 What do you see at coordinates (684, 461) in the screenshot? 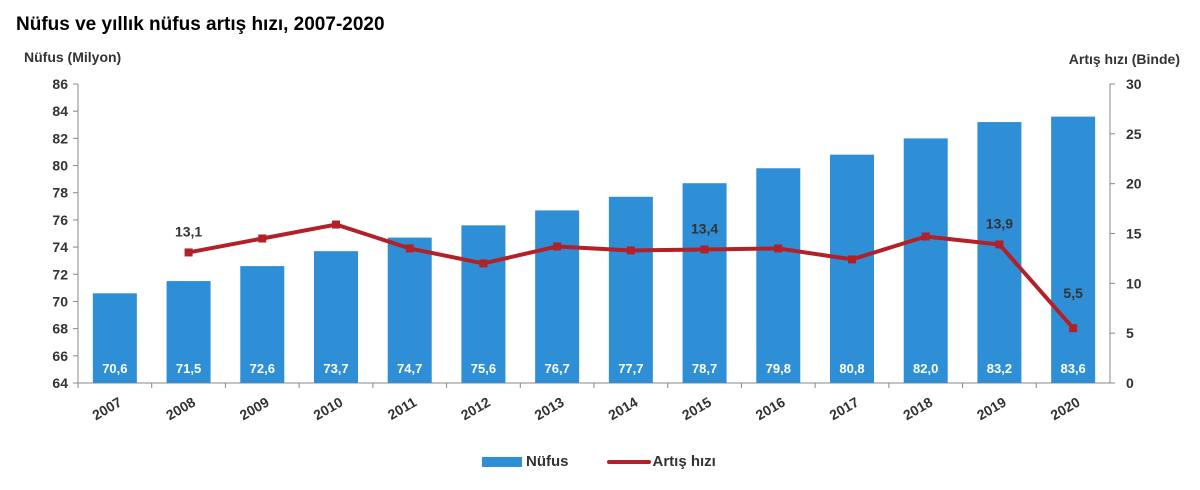
I see `legend-label-artis: Artış hızı` at bounding box center [684, 461].